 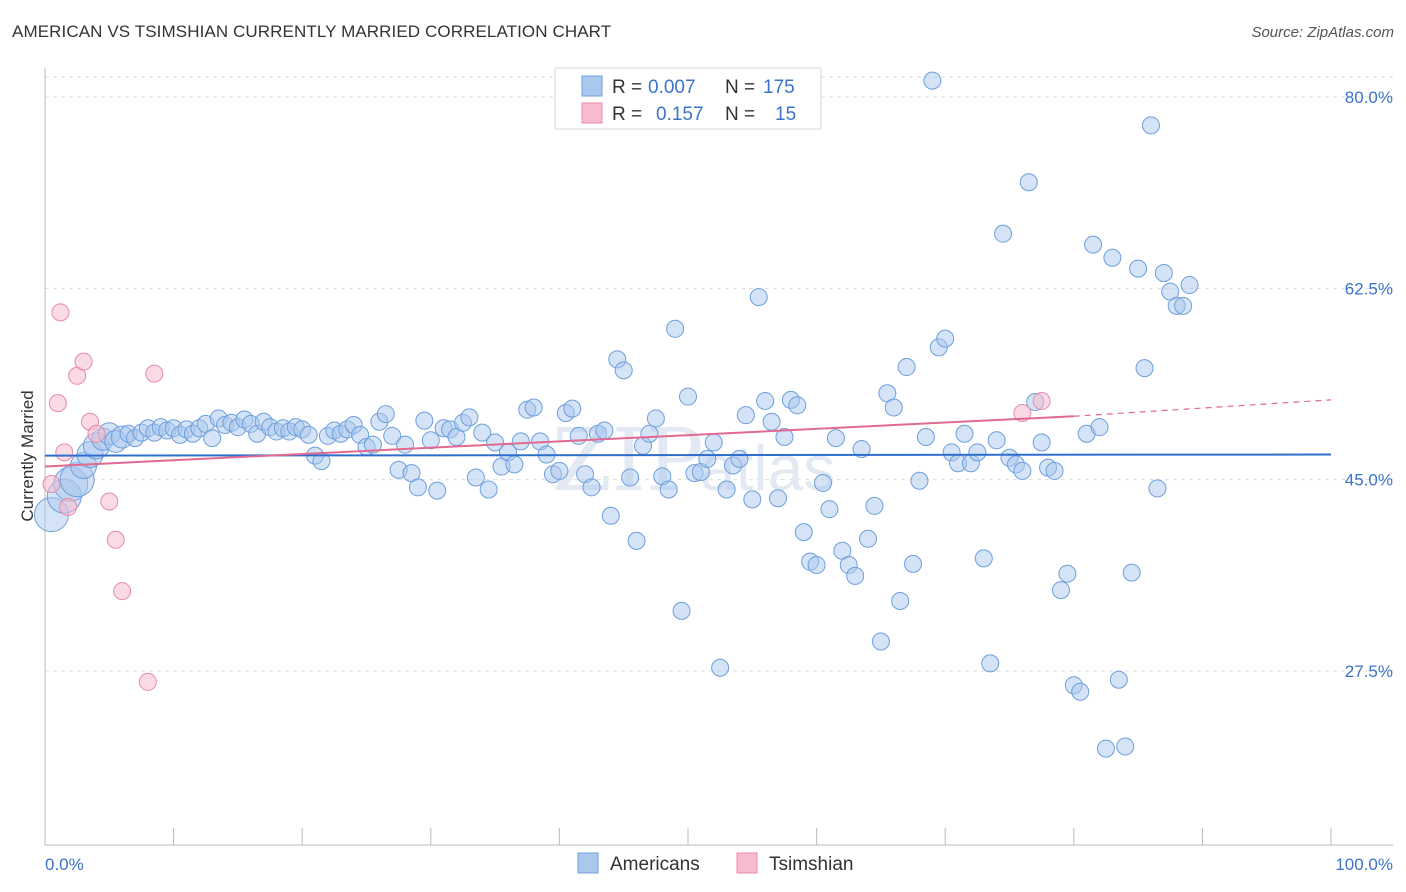 I want to click on tsimshian-trendline-extension, so click(x=1202, y=408).